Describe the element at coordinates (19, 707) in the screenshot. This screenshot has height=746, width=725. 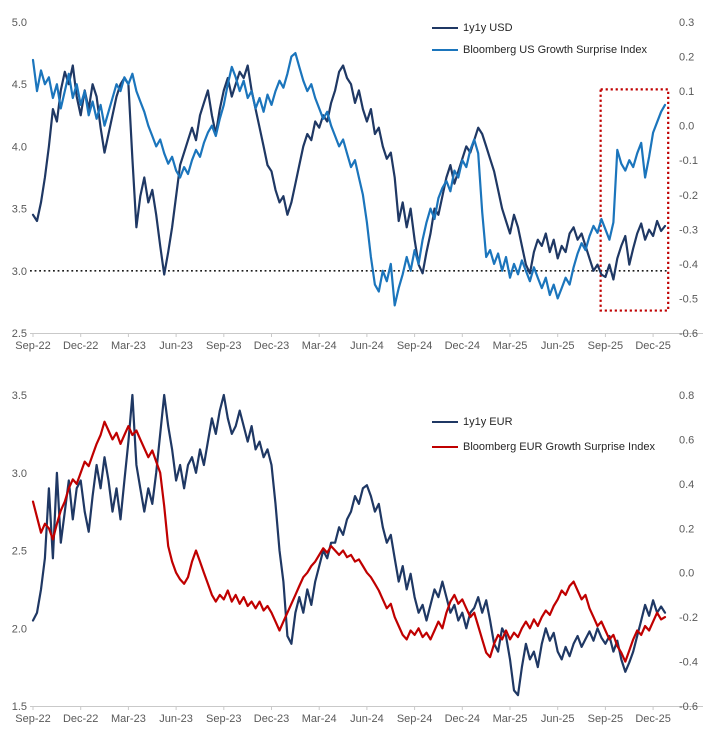
I see `left-axis-label: 1.5` at that location.